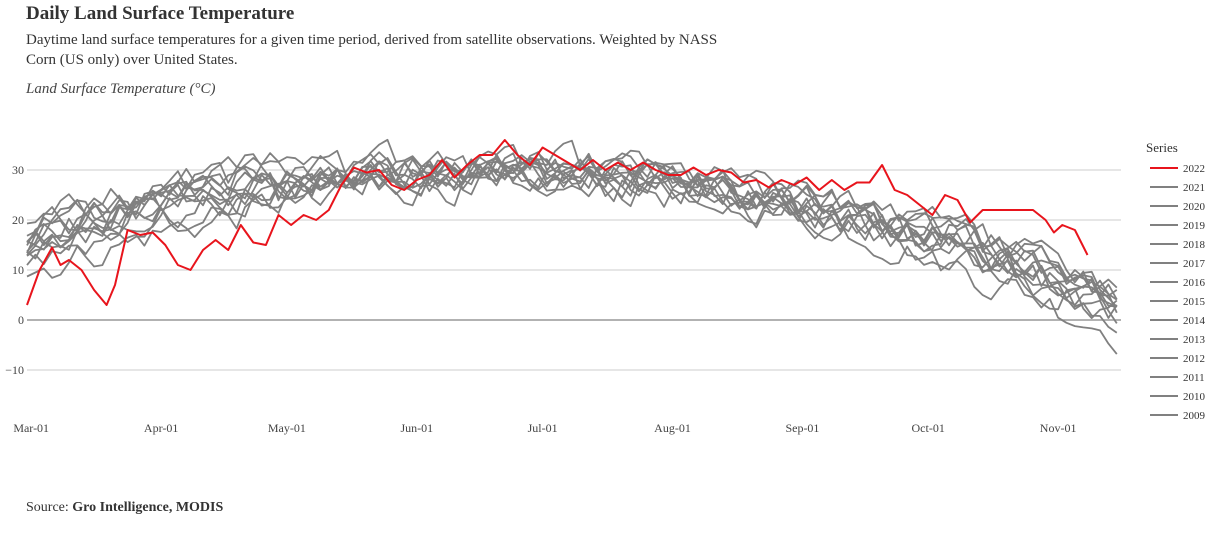 Image resolution: width=1222 pixels, height=550 pixels. Describe the element at coordinates (161, 428) in the screenshot. I see `x-tick-label: Apr-01` at that location.